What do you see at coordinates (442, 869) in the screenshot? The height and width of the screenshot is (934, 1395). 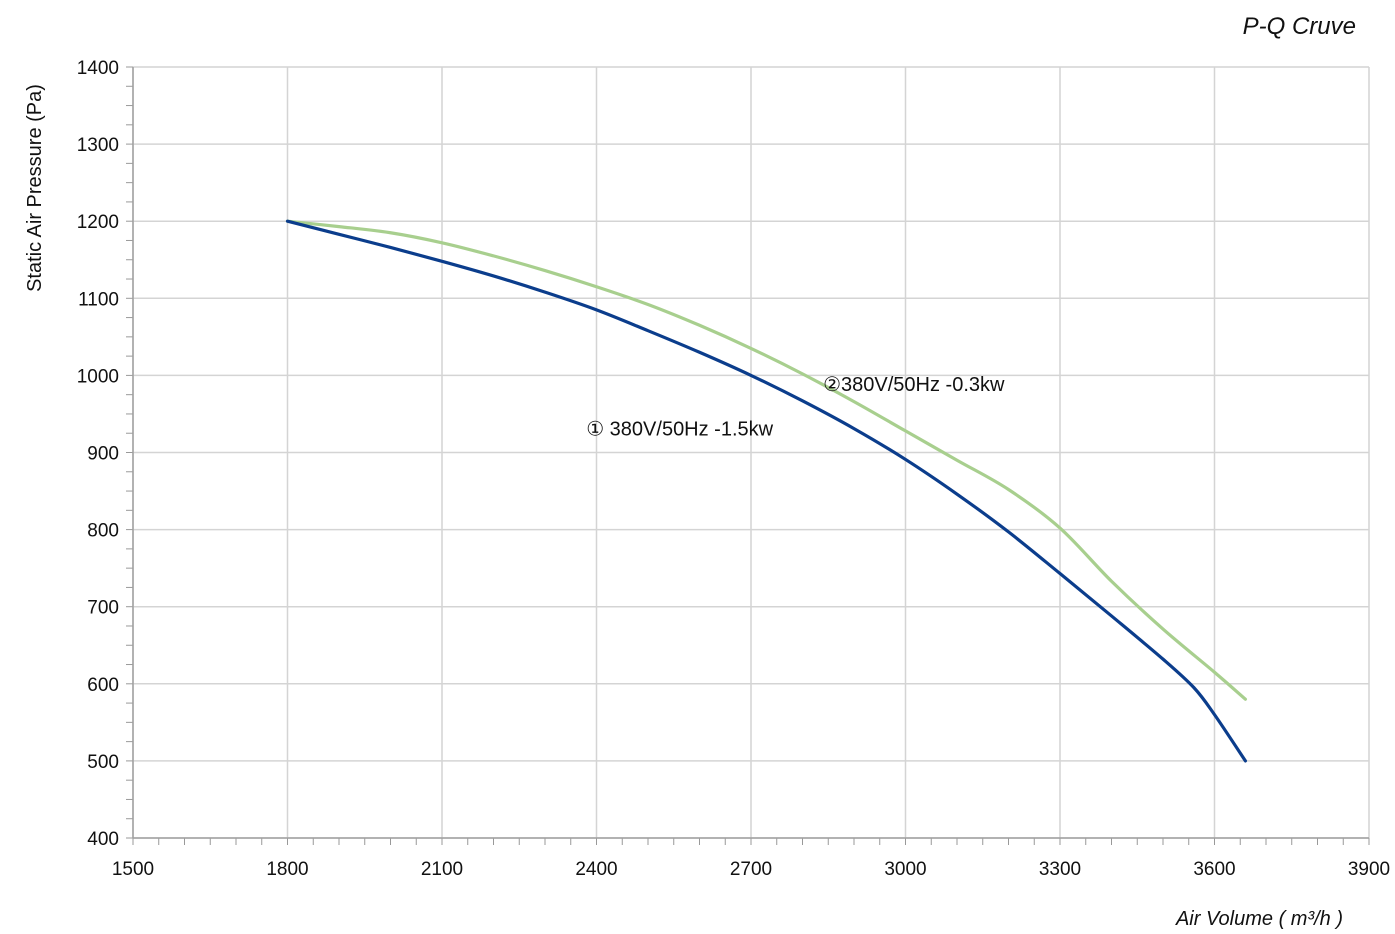 I see `x-tick-label: 2100` at bounding box center [442, 869].